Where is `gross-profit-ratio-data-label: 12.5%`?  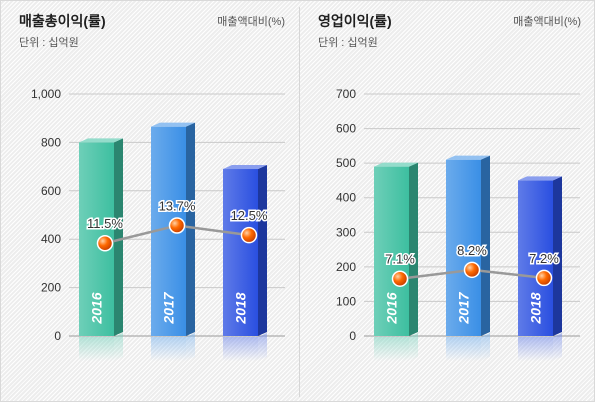
gross-profit-ratio-data-label: 12.5% is located at coordinates (249, 215).